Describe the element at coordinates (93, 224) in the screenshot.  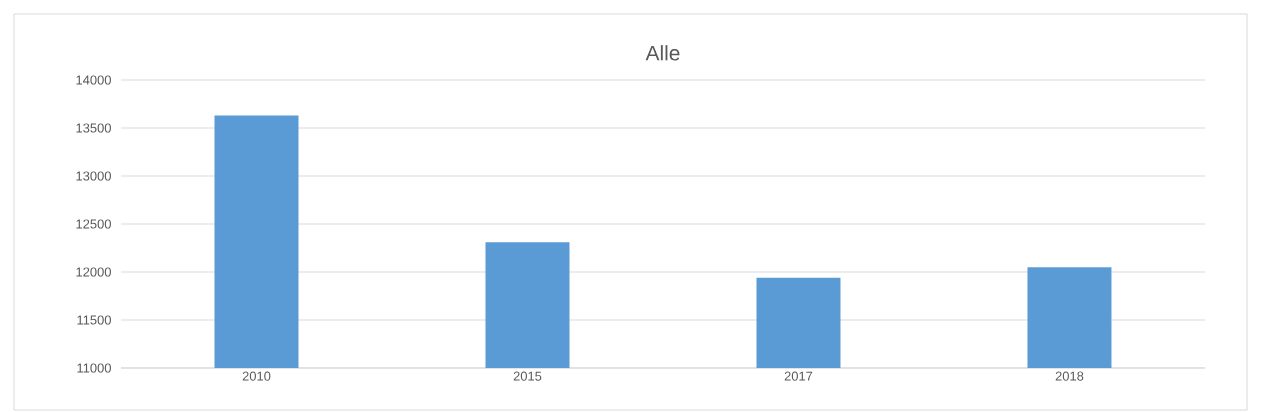
I see `y-tick-label: 12500` at that location.